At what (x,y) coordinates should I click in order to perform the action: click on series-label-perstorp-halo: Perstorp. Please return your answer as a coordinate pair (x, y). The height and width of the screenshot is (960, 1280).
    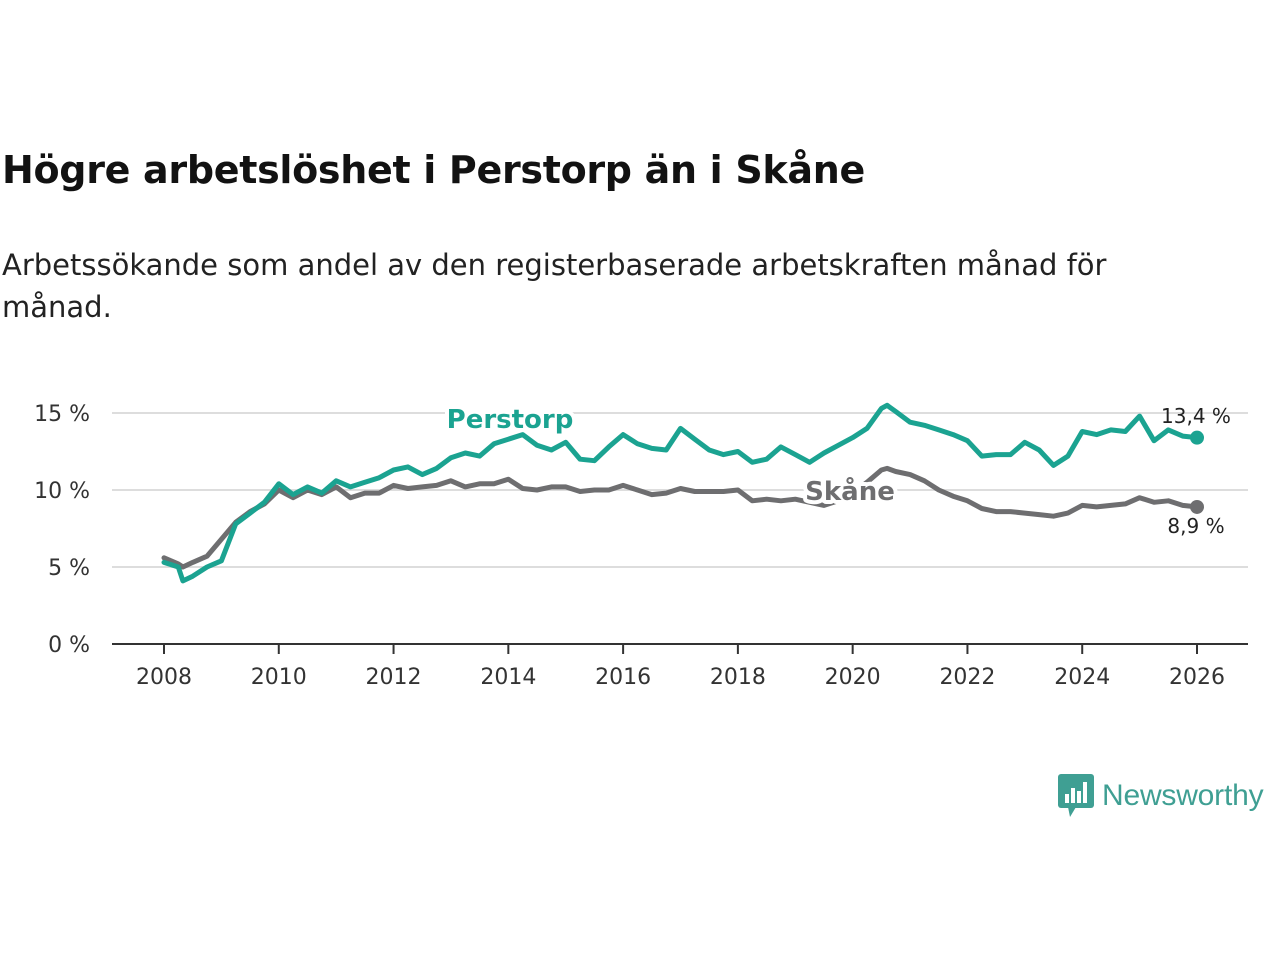
    Looking at the image, I should click on (510, 420).